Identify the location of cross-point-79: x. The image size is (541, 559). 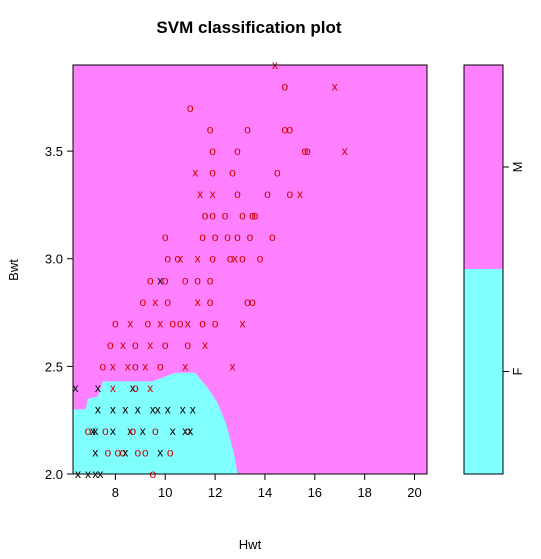
(145, 366).